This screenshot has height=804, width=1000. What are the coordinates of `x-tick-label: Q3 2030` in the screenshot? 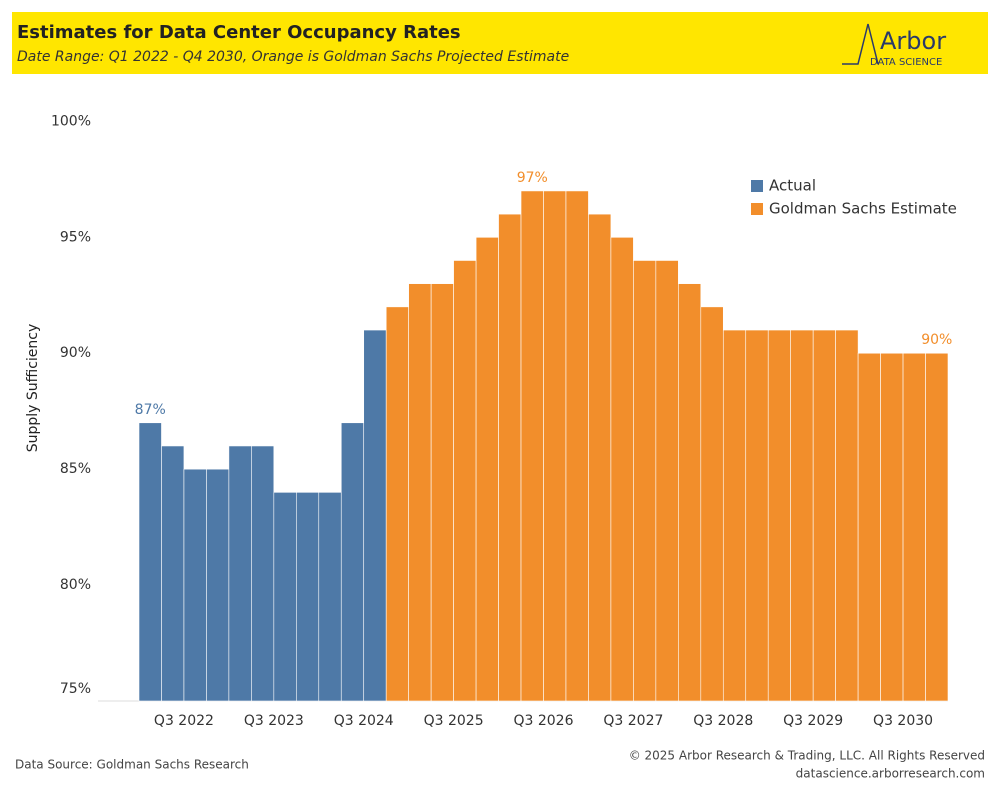 It's located at (903, 721).